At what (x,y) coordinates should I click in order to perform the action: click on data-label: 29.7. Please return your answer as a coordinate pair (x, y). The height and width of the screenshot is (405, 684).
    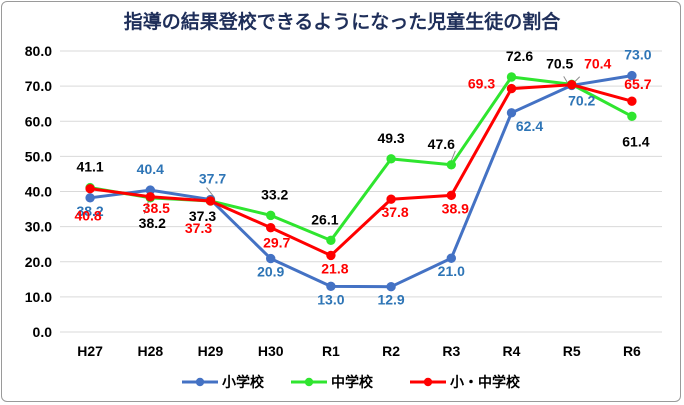
    Looking at the image, I should click on (276, 243).